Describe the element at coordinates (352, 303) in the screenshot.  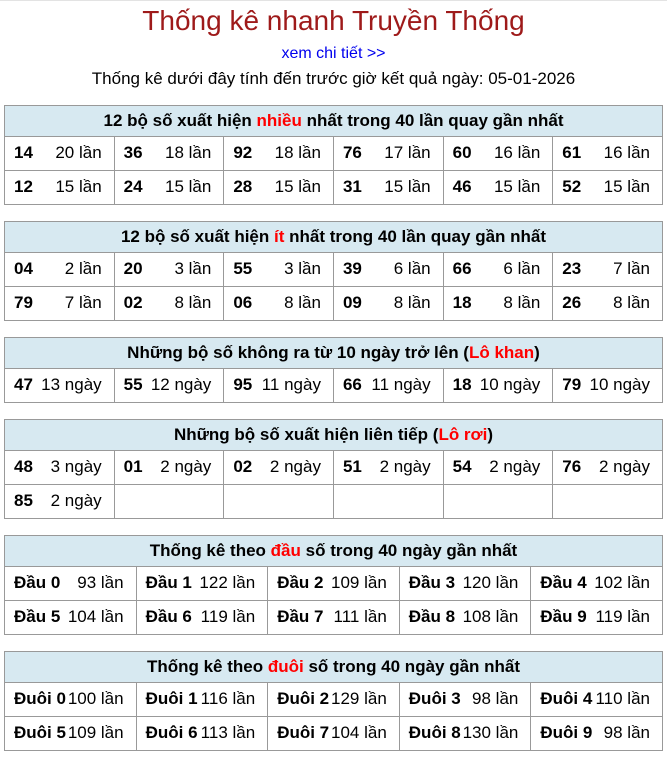
I see `number-label: 09` at that location.